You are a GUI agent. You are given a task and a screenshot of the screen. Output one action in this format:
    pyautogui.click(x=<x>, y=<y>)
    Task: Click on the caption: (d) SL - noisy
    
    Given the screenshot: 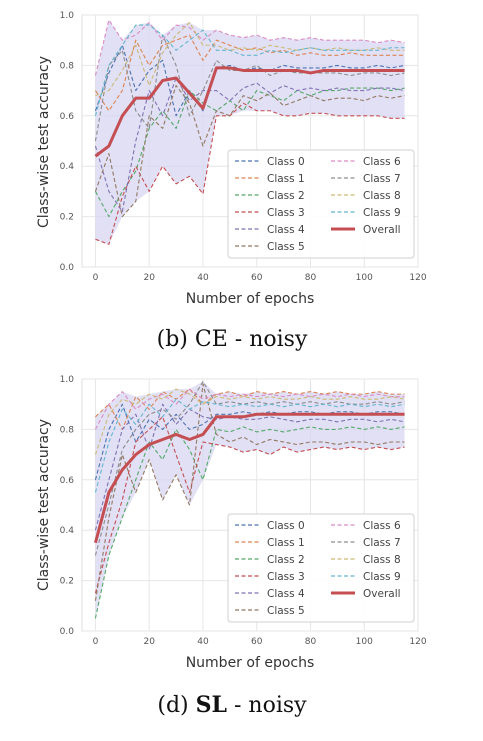 What is the action you would take?
    pyautogui.click(x=232, y=705)
    